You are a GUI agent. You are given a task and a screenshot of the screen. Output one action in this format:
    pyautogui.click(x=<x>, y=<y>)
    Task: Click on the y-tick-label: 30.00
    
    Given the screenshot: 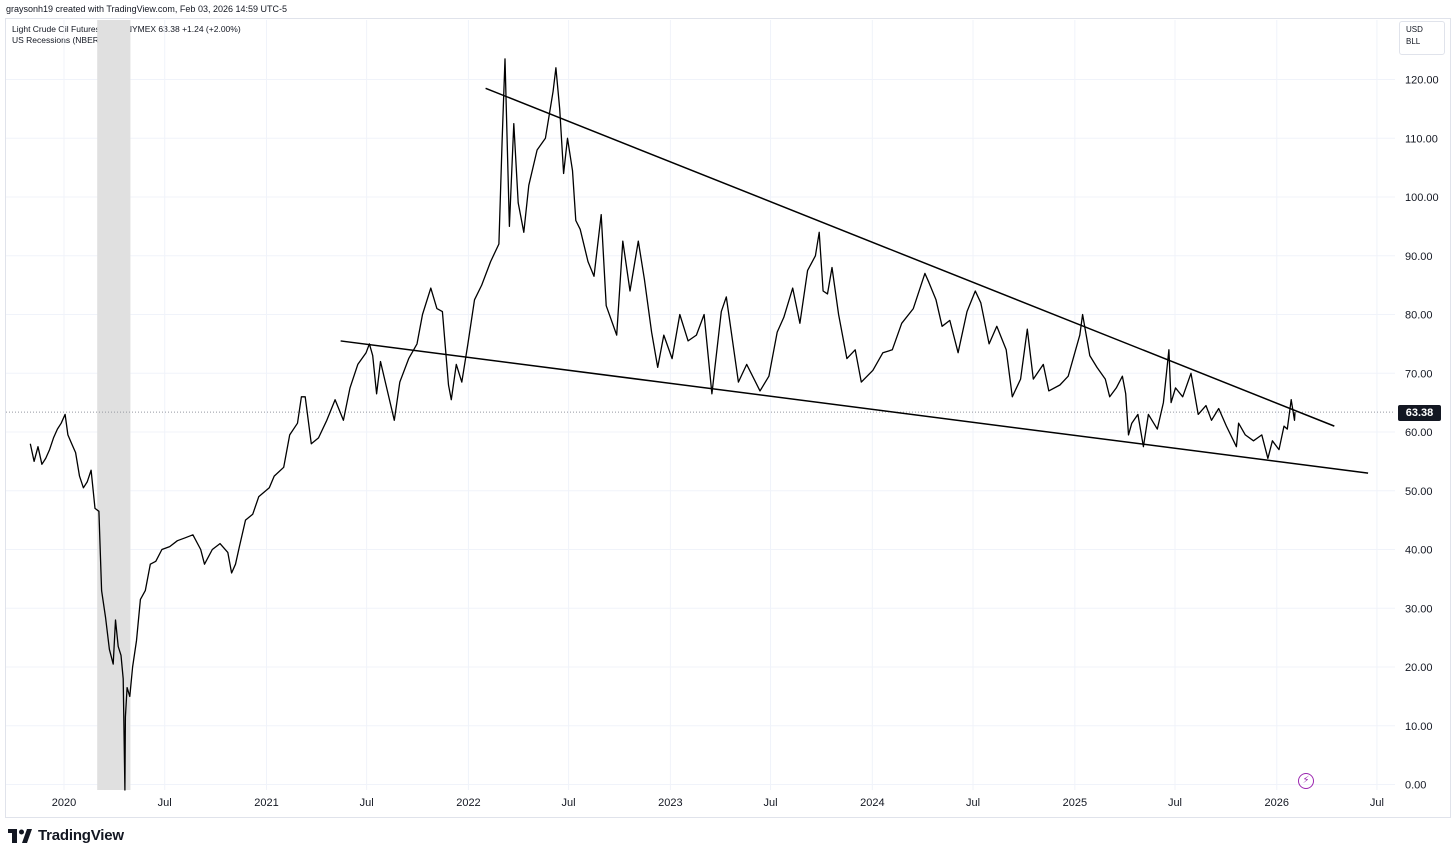 What is the action you would take?
    pyautogui.click(x=1419, y=609)
    